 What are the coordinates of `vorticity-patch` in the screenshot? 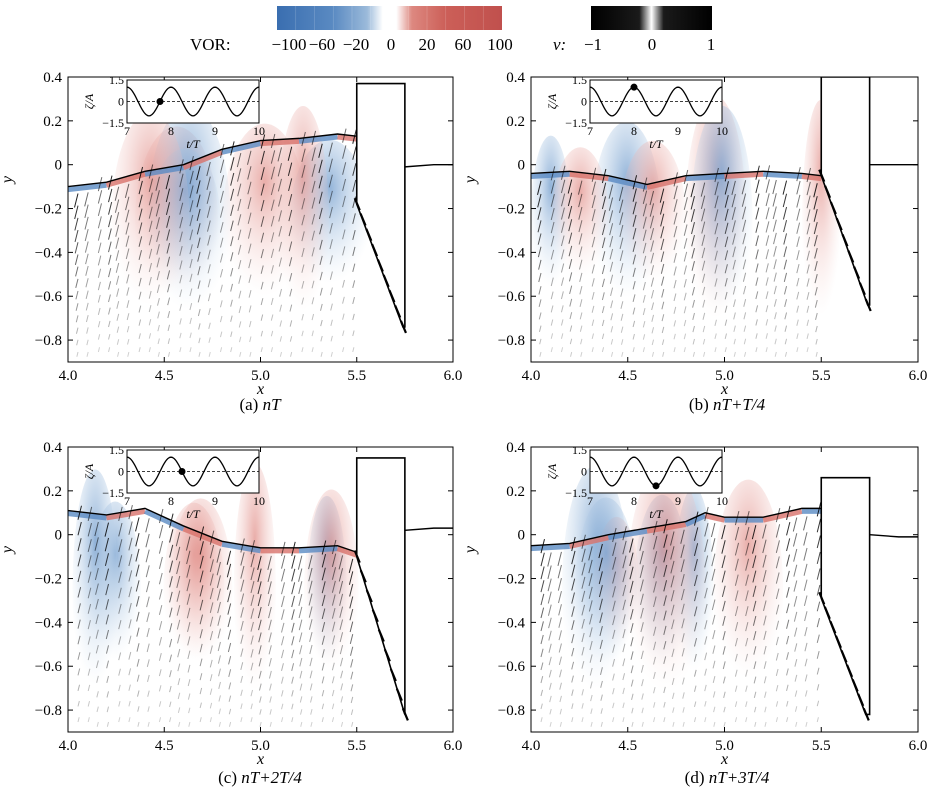 It's located at (150, 219).